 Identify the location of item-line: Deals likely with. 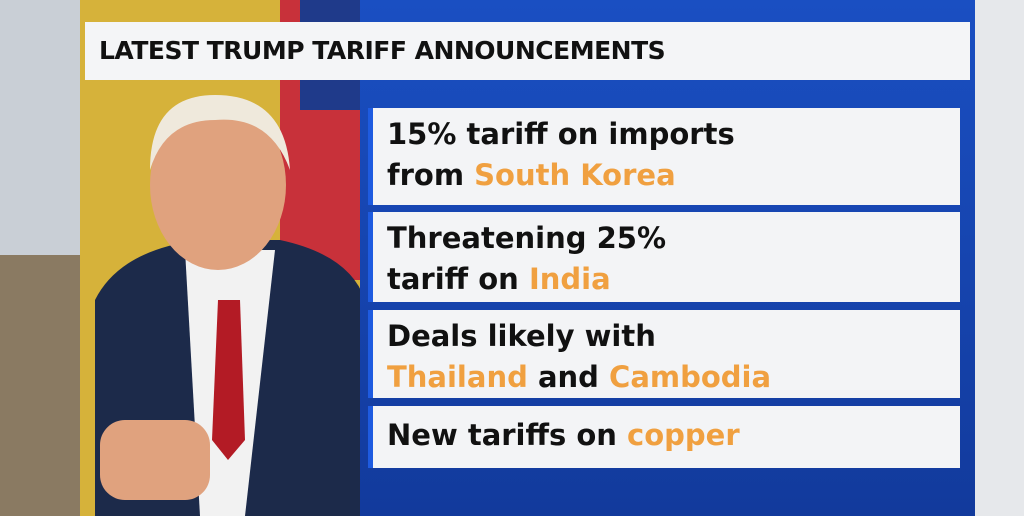
(673, 336).